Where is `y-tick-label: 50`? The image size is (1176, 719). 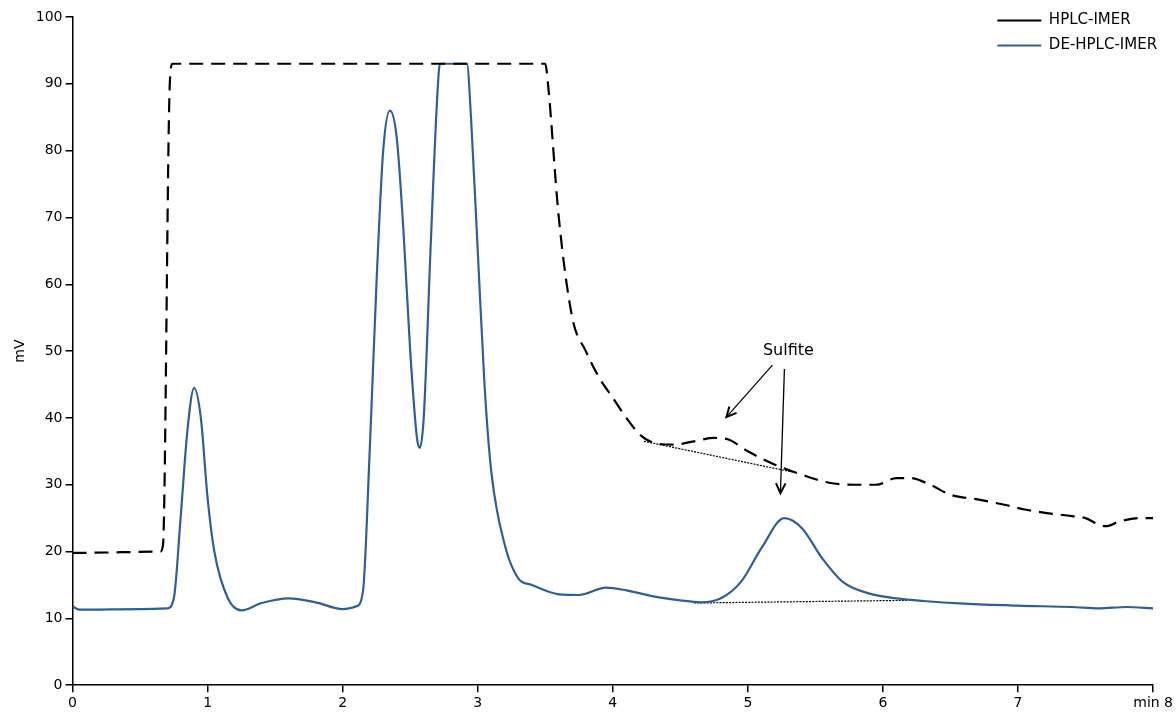
y-tick-label: 50 is located at coordinates (53, 349).